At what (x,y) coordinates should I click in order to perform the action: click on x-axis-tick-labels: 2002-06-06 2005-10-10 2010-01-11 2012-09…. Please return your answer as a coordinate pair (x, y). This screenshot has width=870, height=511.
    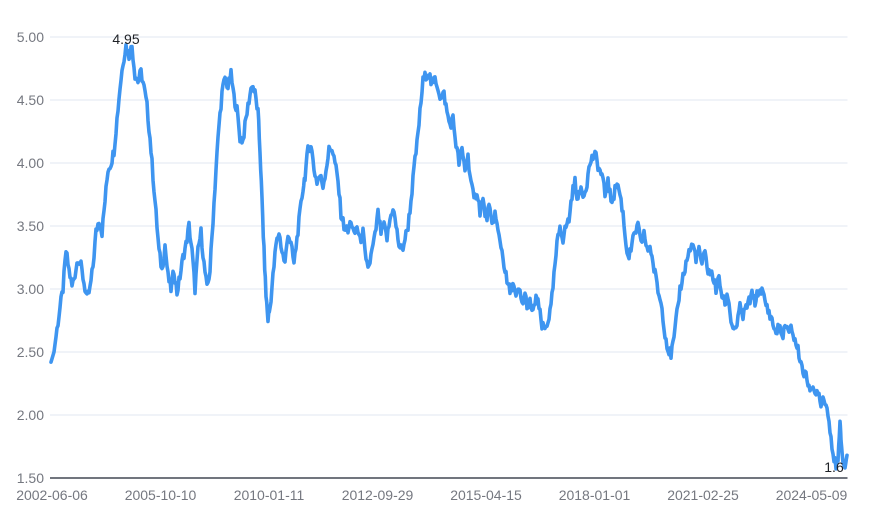
    Looking at the image, I should click on (431, 495).